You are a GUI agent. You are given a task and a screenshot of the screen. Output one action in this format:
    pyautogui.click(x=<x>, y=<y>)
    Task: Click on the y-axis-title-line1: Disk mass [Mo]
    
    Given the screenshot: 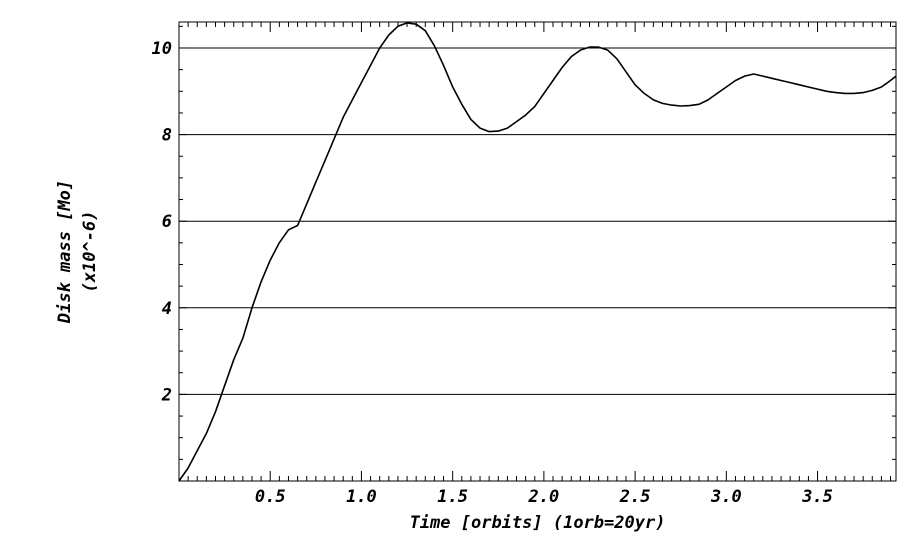 What is the action you would take?
    pyautogui.click(x=65, y=252)
    